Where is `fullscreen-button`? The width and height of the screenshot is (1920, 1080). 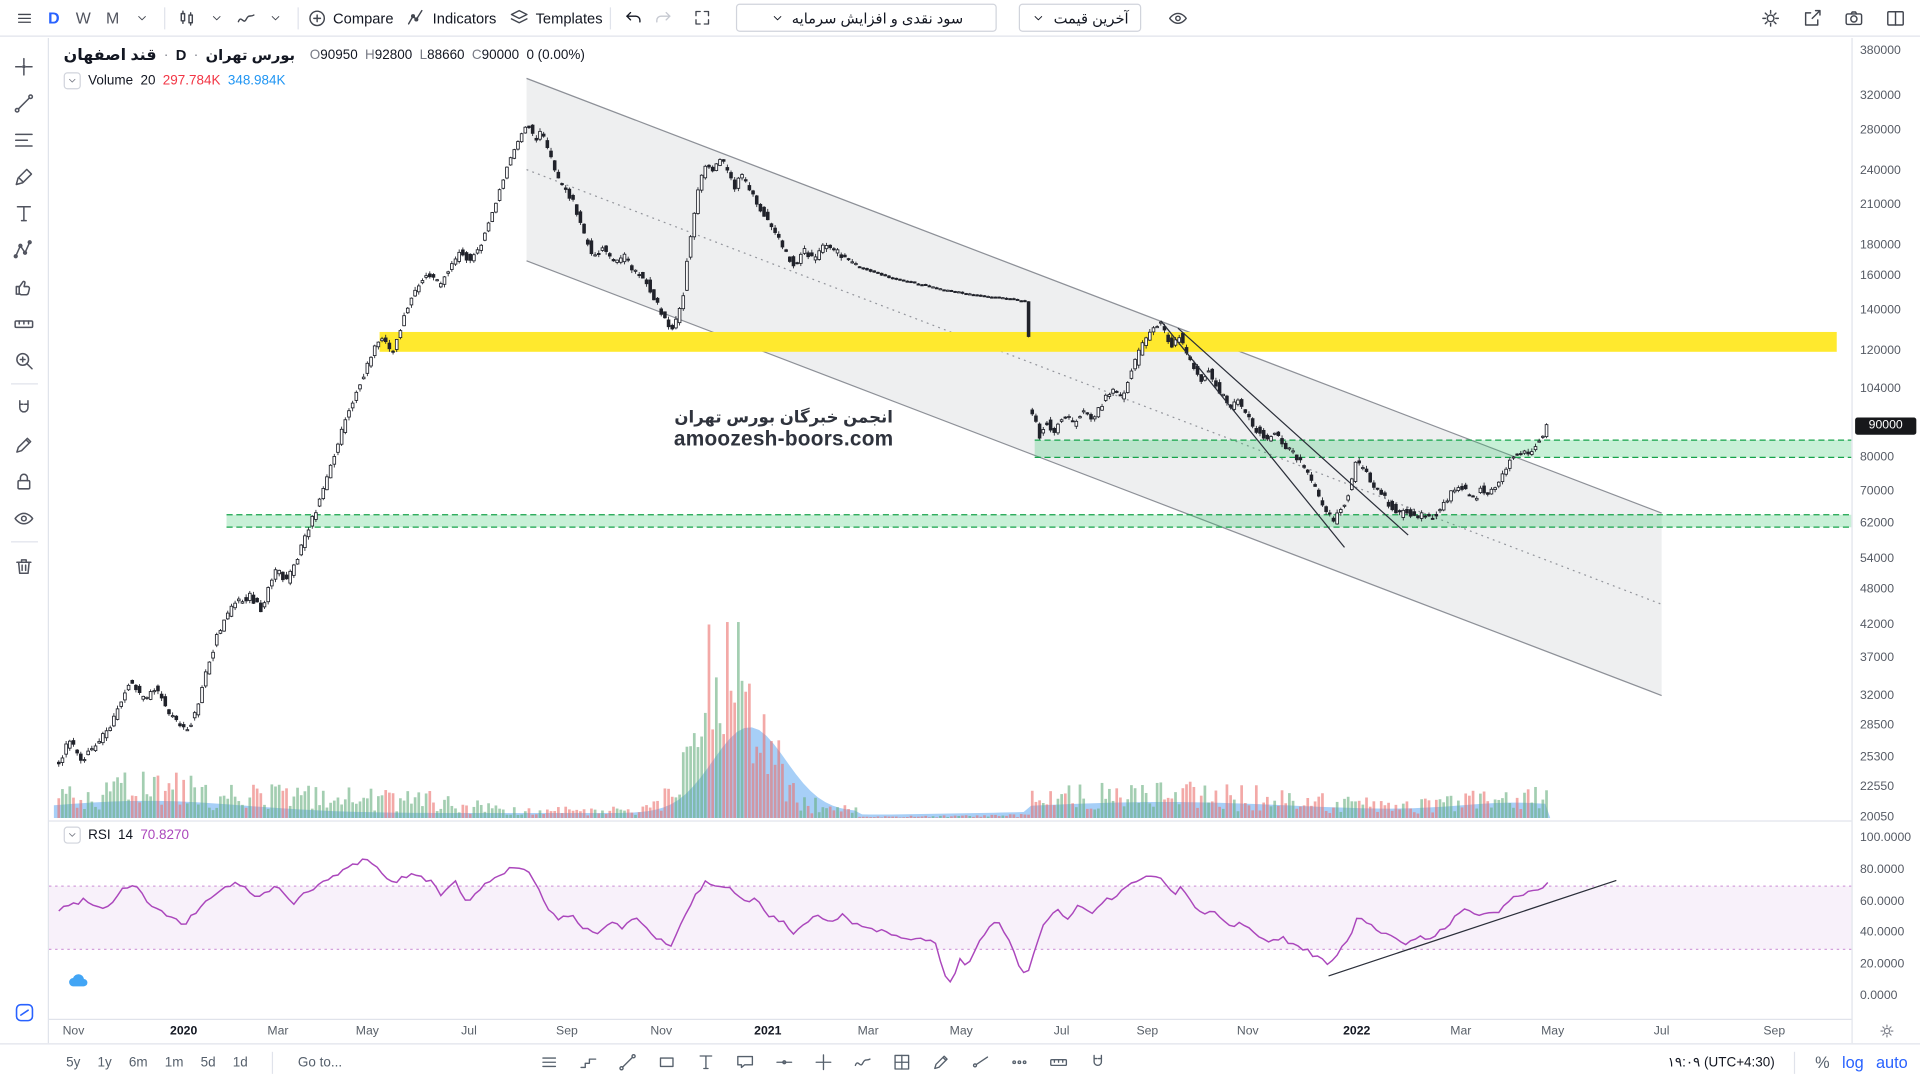
fullscreen-button is located at coordinates (701, 17).